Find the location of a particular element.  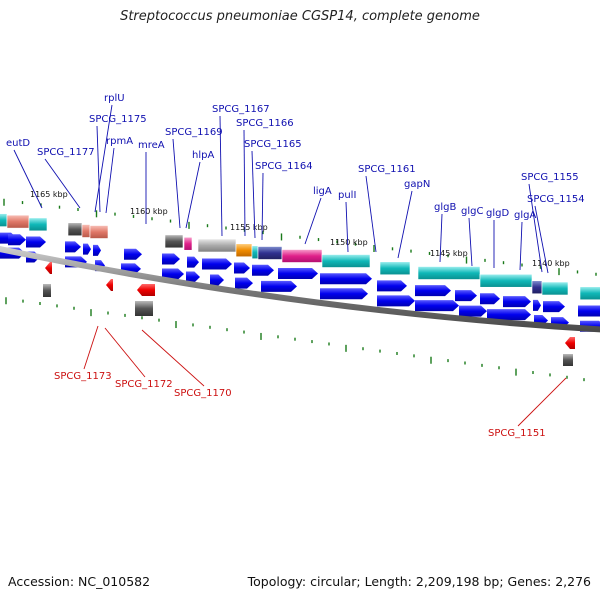

genome-backbone is located at coordinates (300, 289).